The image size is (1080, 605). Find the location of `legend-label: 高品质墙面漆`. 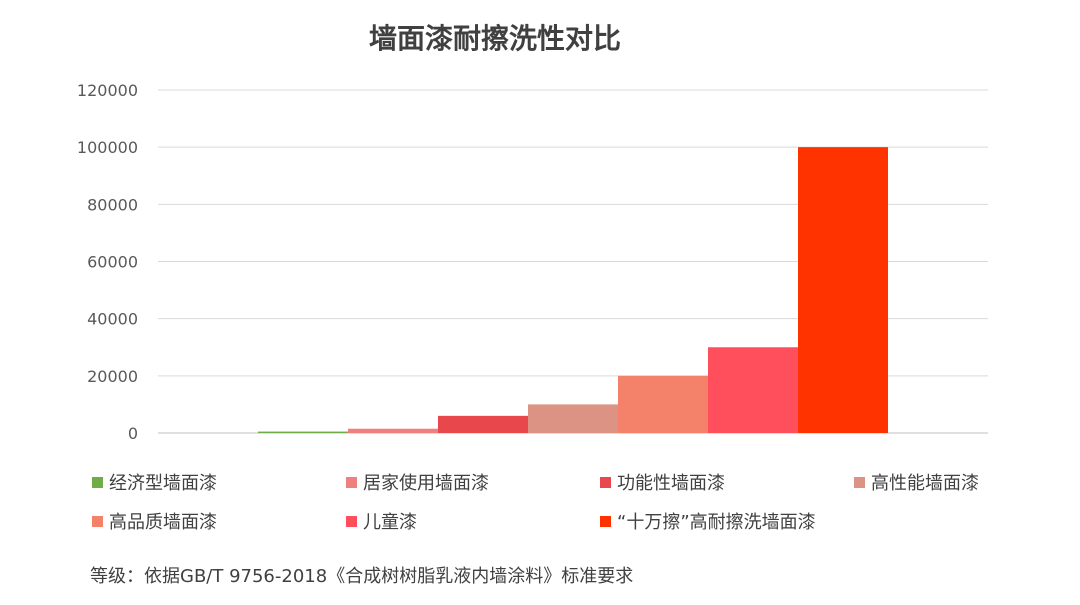

legend-label: 高品质墙面漆 is located at coordinates (163, 522).